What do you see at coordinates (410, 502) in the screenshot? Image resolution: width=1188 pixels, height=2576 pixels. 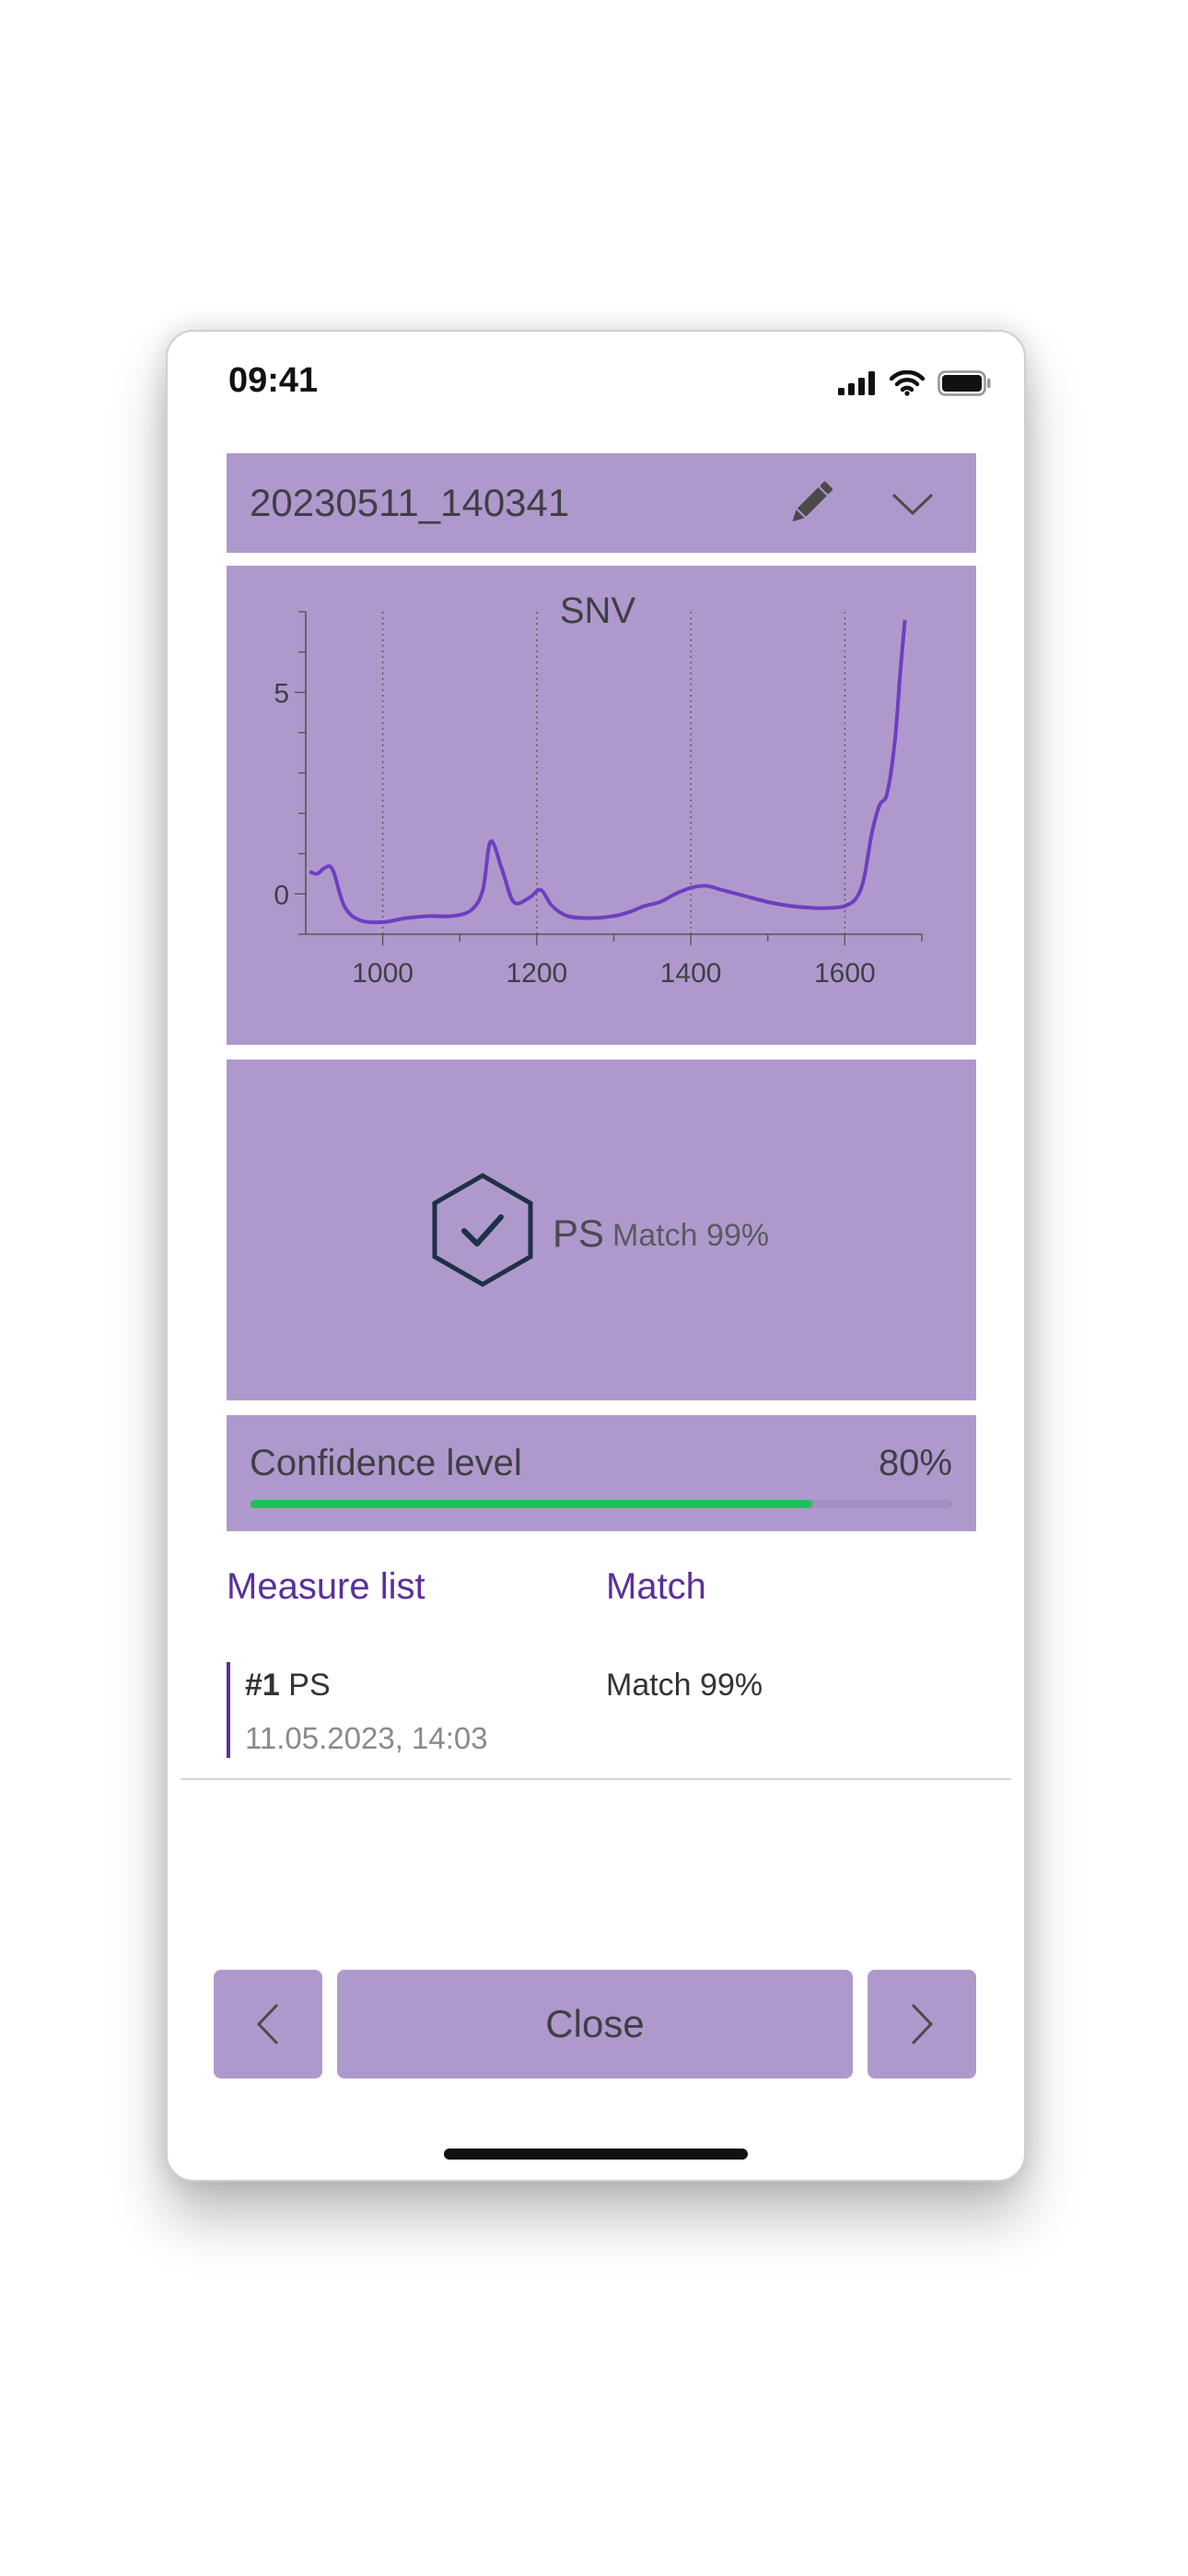 I see `measurement-title: 20230511_140341` at bounding box center [410, 502].